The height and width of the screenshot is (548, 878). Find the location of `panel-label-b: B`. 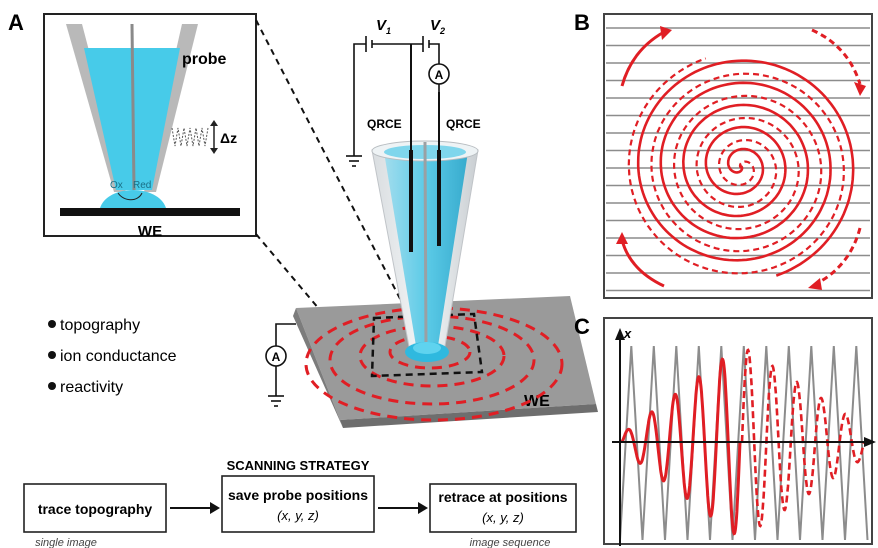

panel-label-b: B is located at coordinates (582, 22).